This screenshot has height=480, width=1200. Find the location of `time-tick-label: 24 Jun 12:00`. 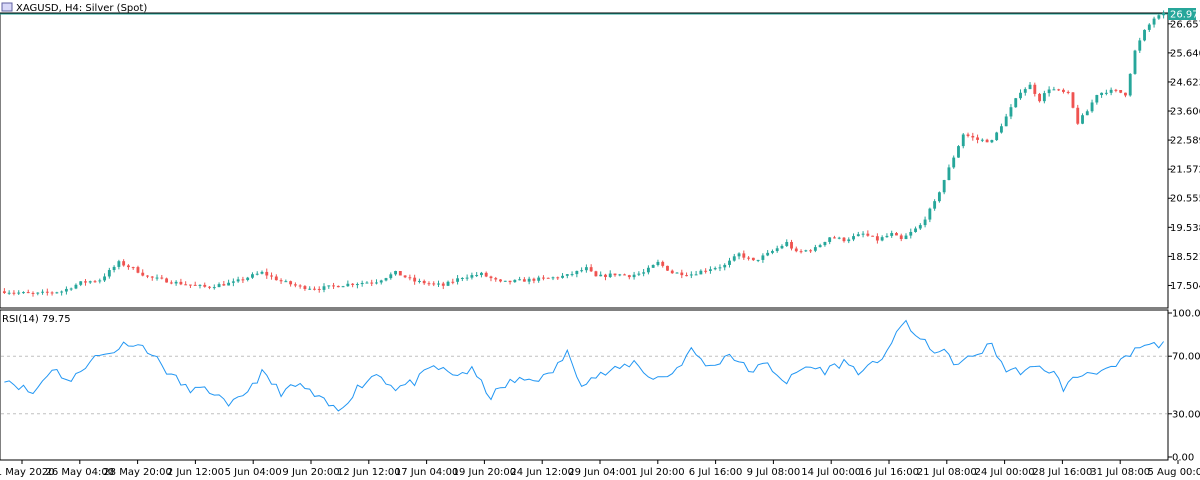

time-tick-label: 24 Jun 12:00 is located at coordinates (542, 472).